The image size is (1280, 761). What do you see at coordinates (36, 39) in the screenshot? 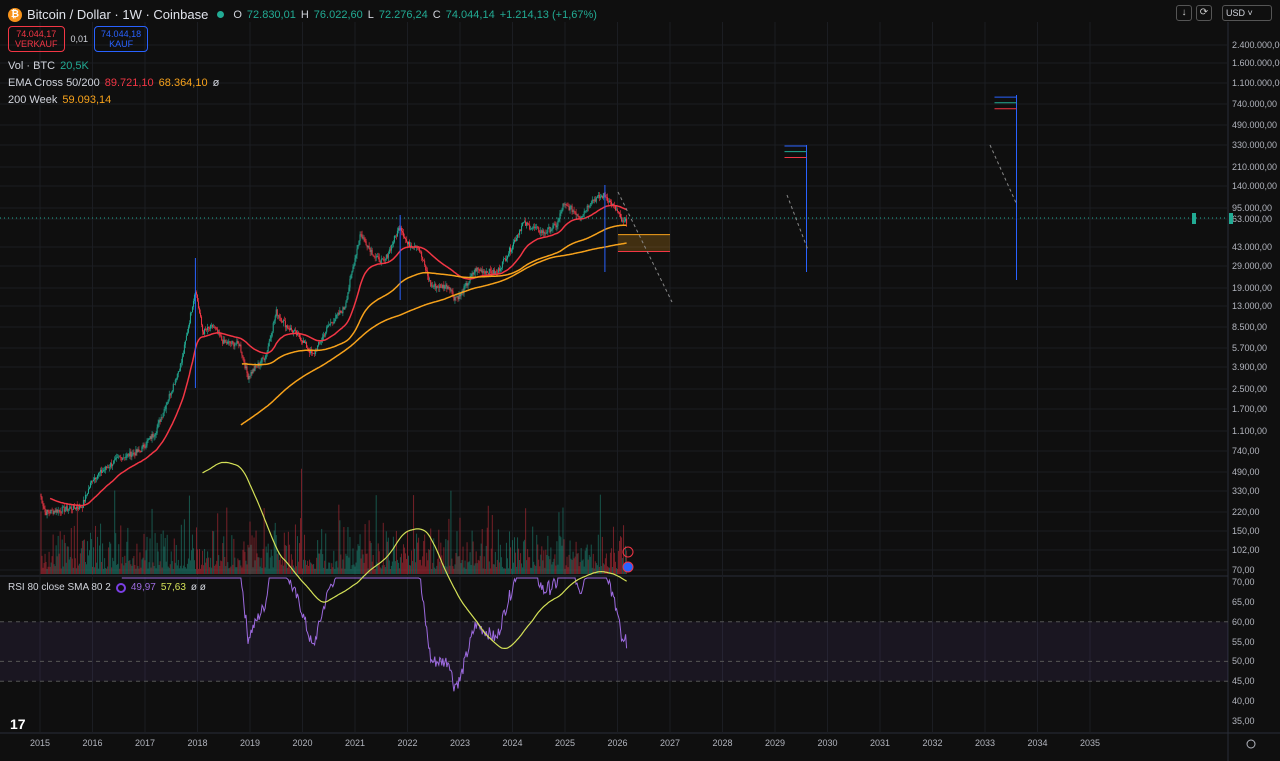
I see `sell-button: 74.044,17 VERKAUF` at bounding box center [36, 39].